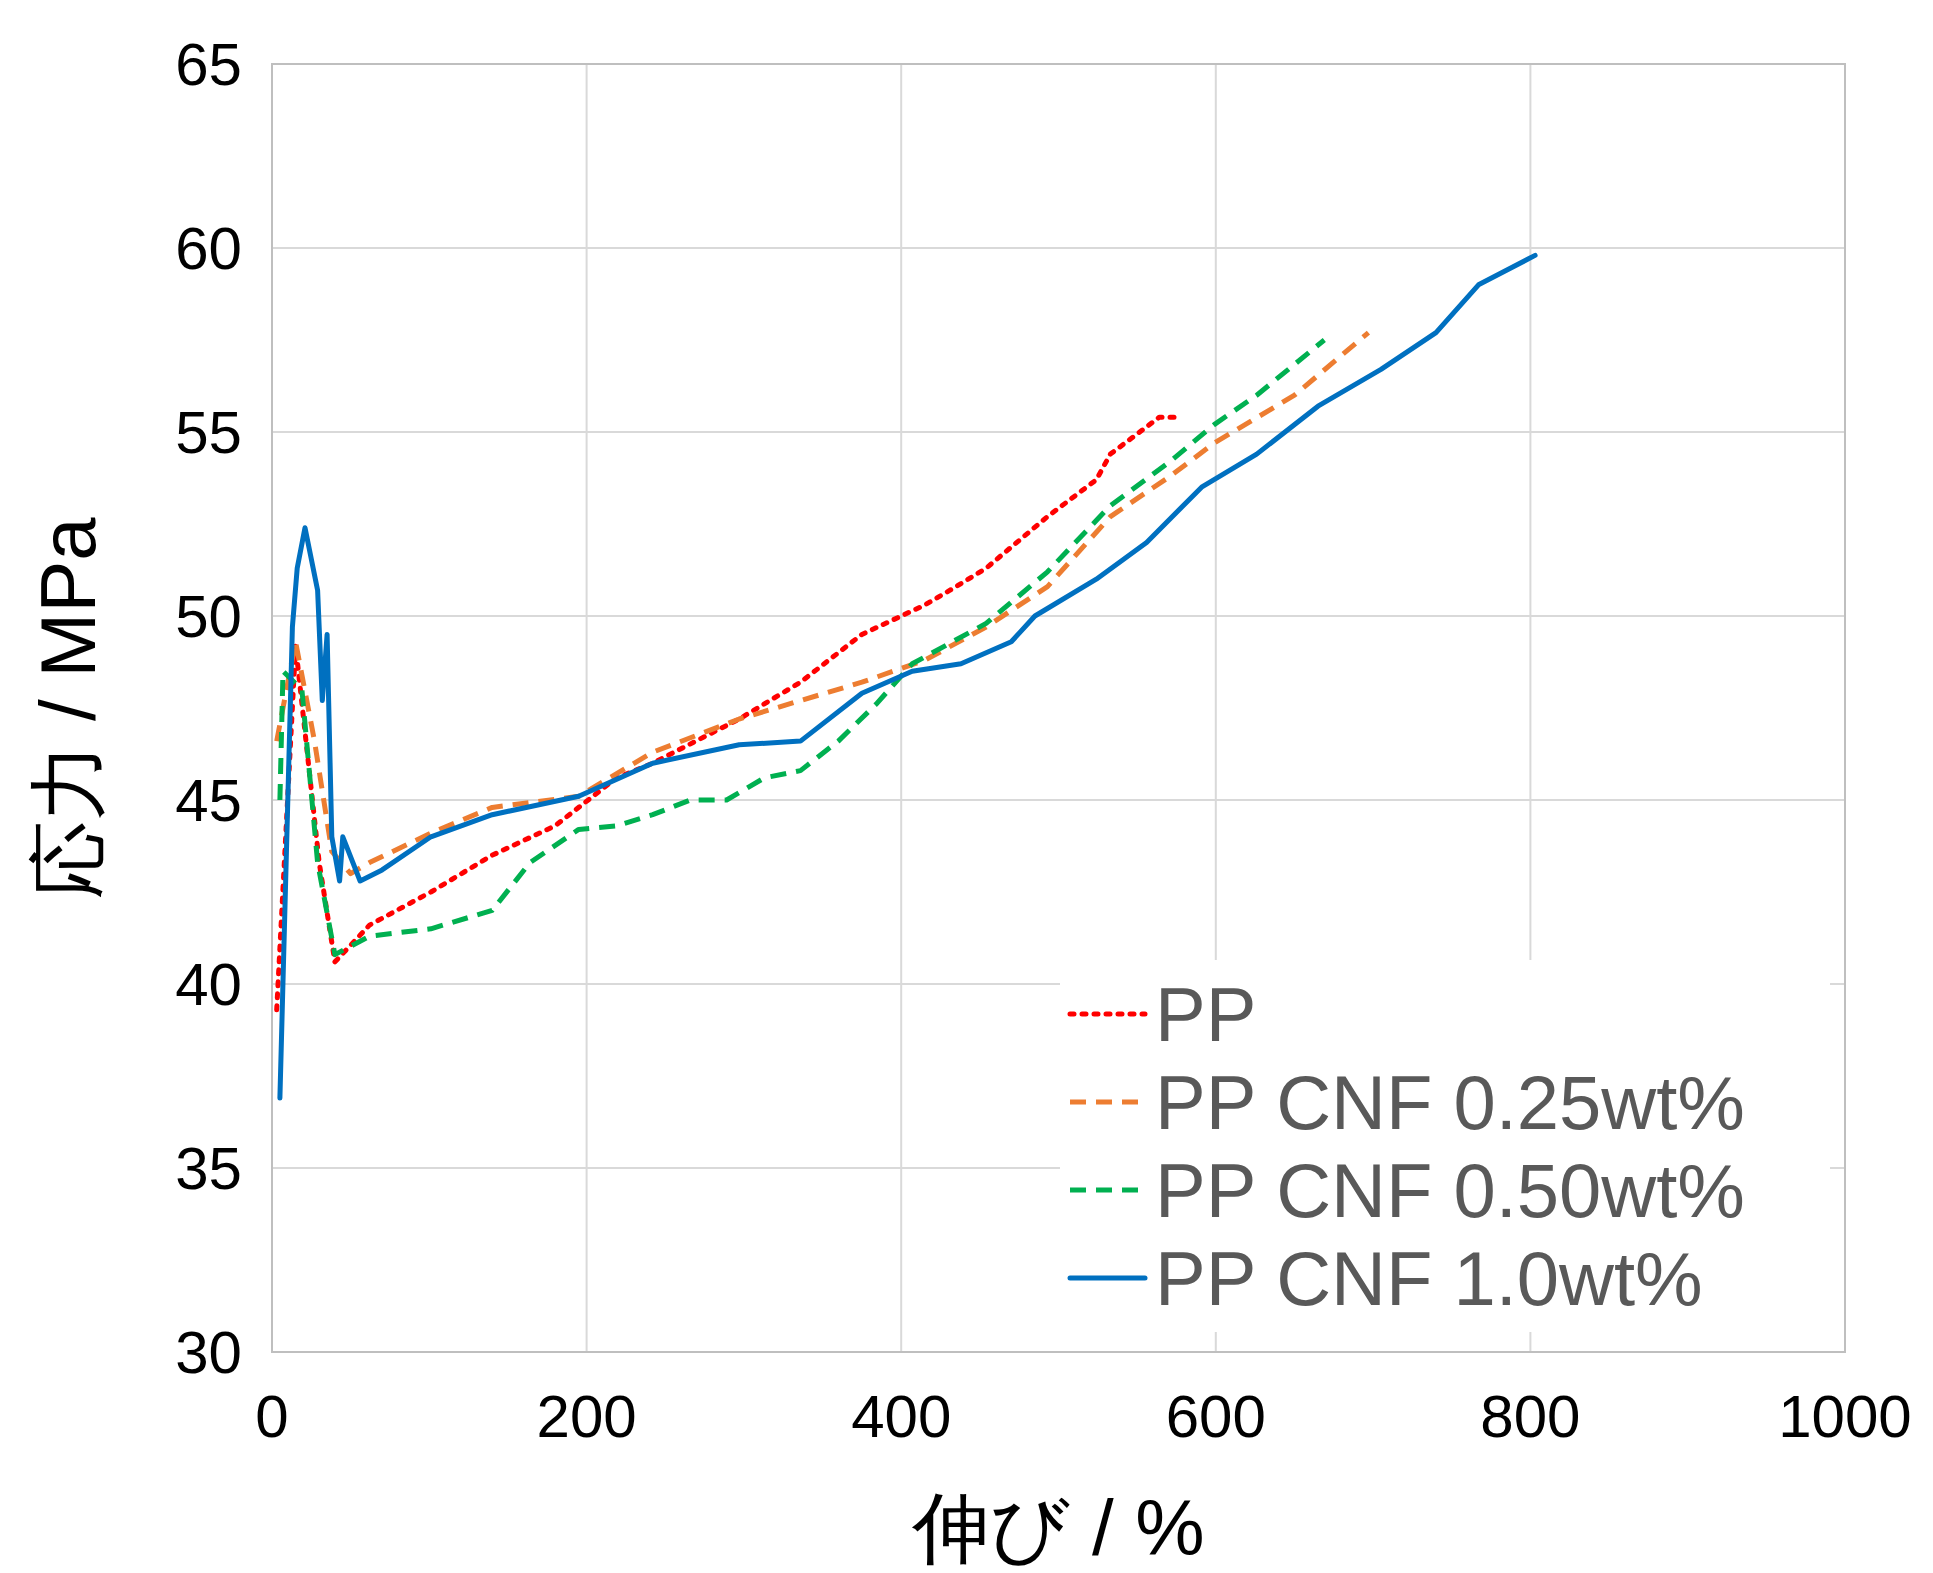  What do you see at coordinates (1058, 1528) in the screenshot?
I see `x-axis-title: 伸び / %` at bounding box center [1058, 1528].